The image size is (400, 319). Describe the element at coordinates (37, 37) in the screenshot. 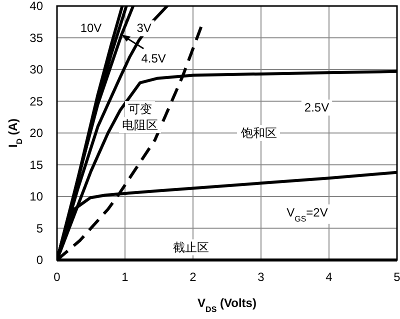

I see `y-tick-label: 35` at that location.